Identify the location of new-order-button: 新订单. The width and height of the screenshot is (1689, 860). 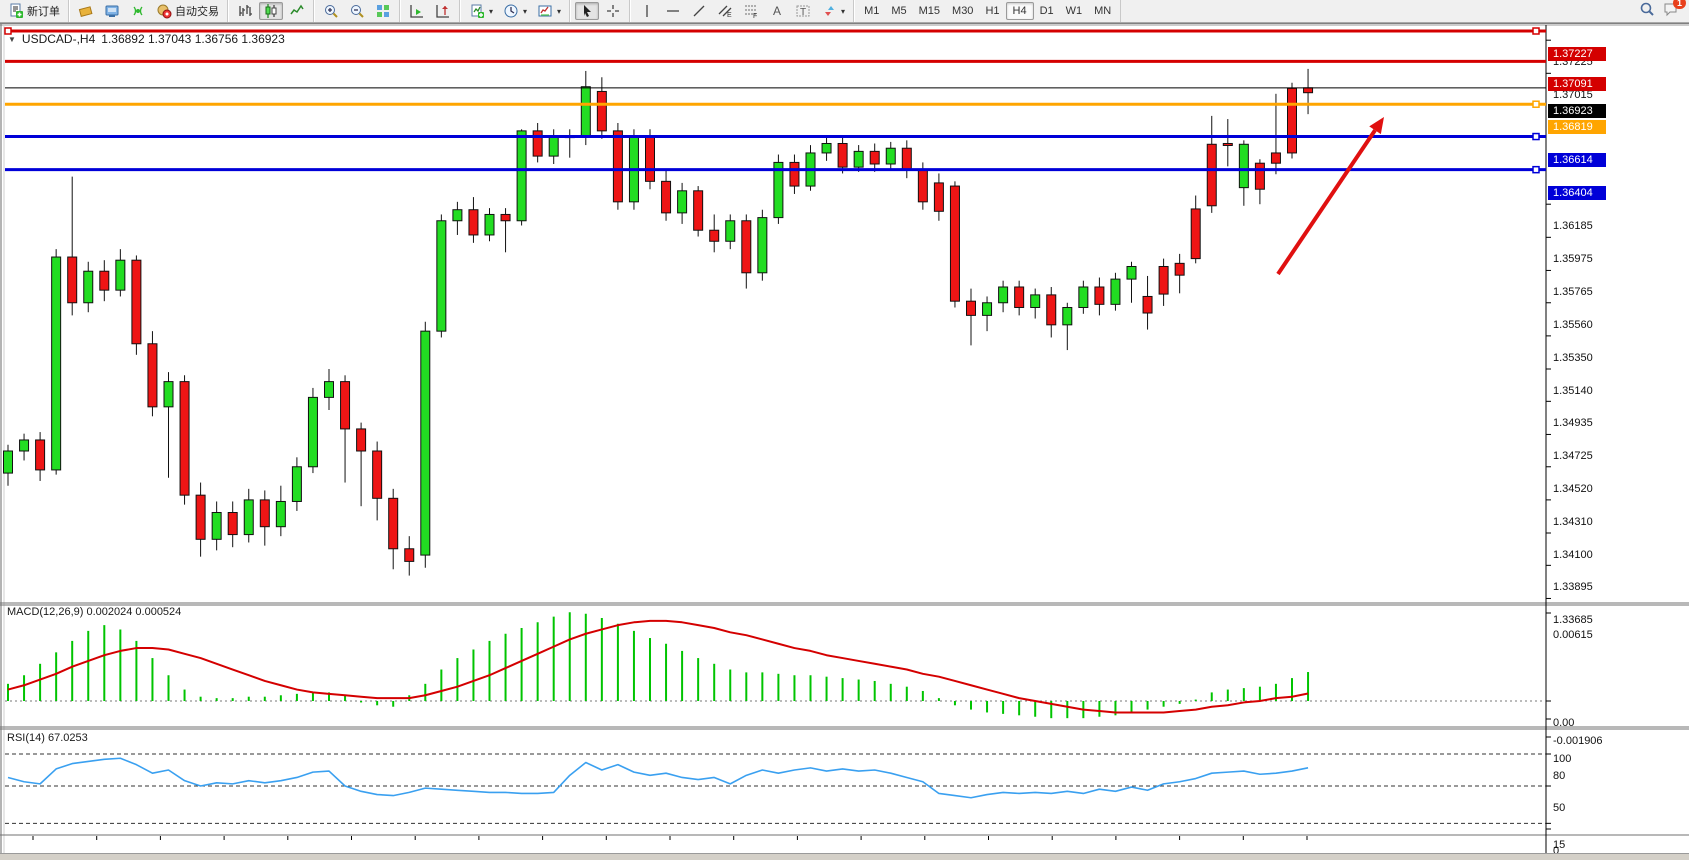
(34, 11).